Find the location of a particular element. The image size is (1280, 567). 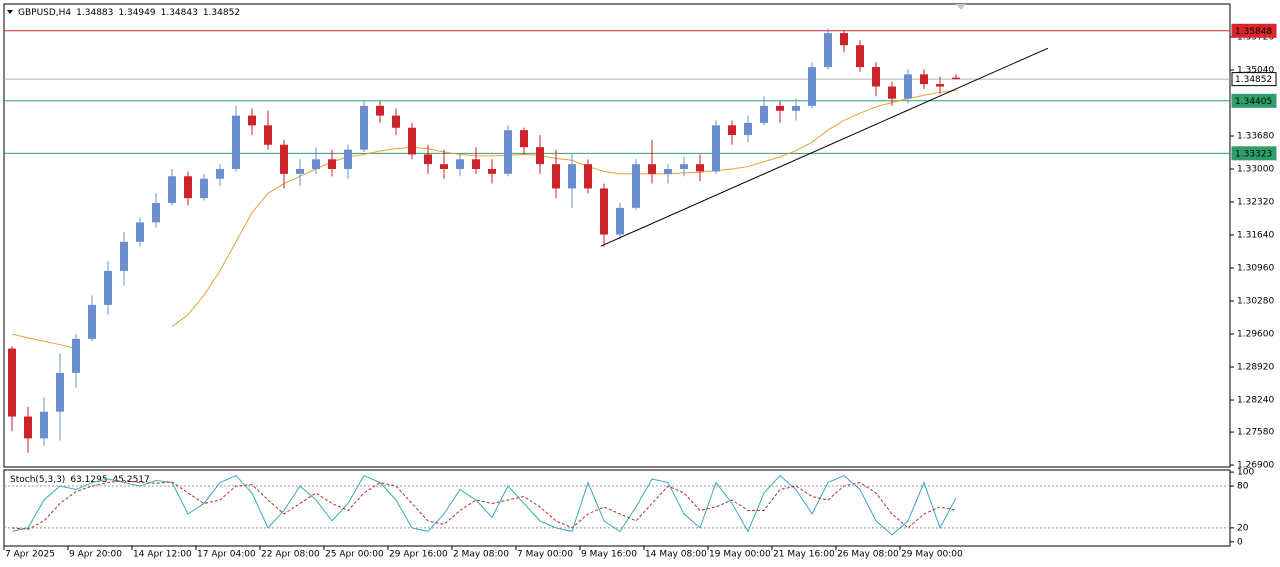

x-tick-label: 7 Apr 2025 is located at coordinates (30, 555).